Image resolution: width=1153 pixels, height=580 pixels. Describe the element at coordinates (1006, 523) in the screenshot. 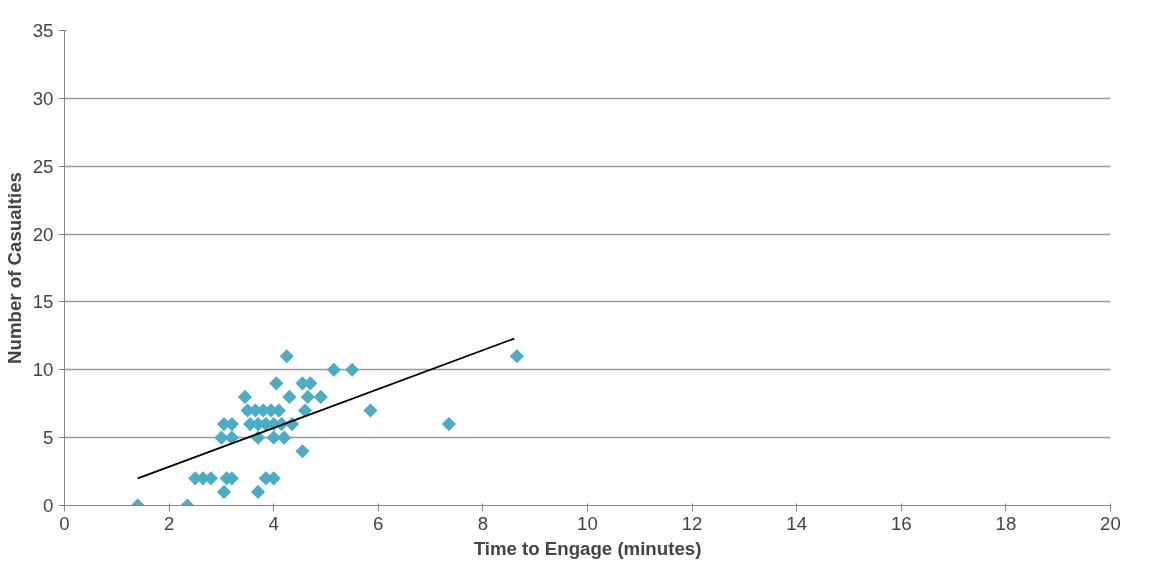

I see `x-tick-label: 18` at that location.